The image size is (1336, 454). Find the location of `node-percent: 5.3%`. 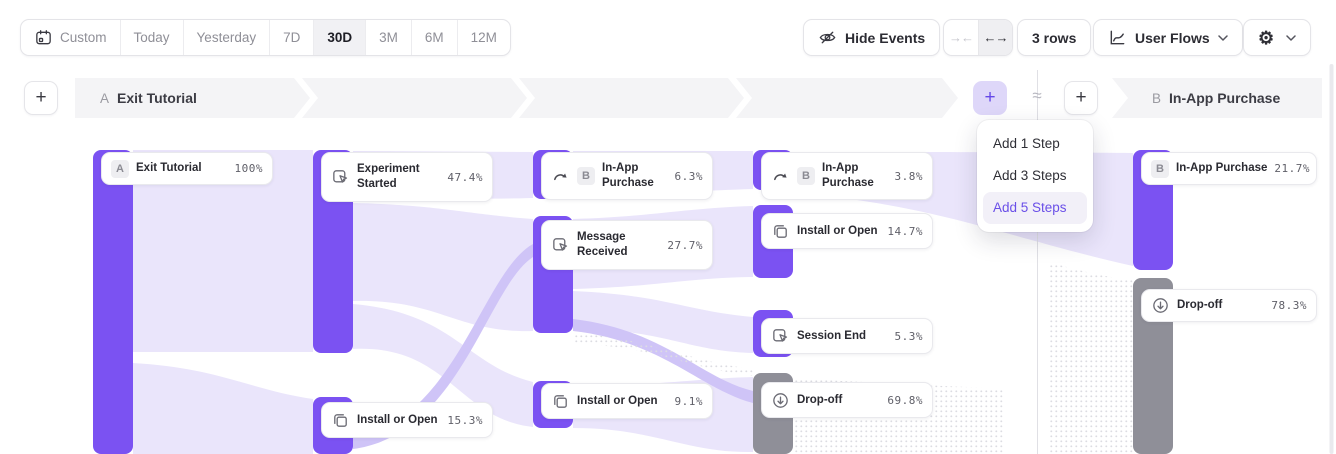

node-percent: 5.3% is located at coordinates (908, 336).